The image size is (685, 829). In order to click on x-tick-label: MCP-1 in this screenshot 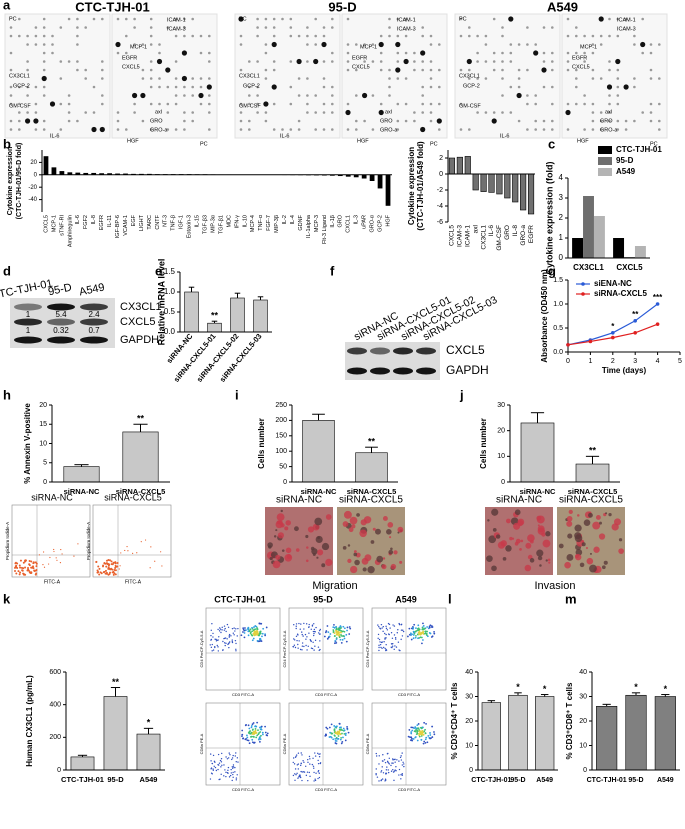, I will do `click(54, 223)`.